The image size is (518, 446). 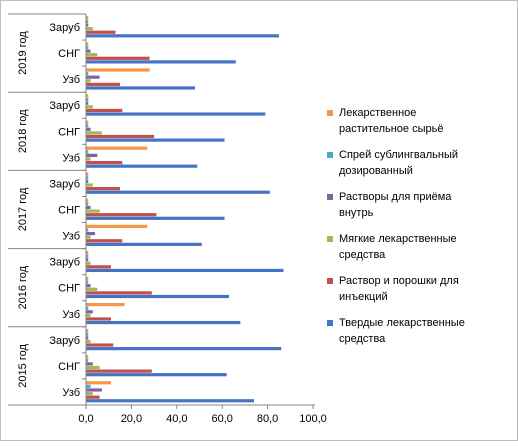 What do you see at coordinates (23, 131) in the screenshot?
I see `group-label: 2018 год` at bounding box center [23, 131].